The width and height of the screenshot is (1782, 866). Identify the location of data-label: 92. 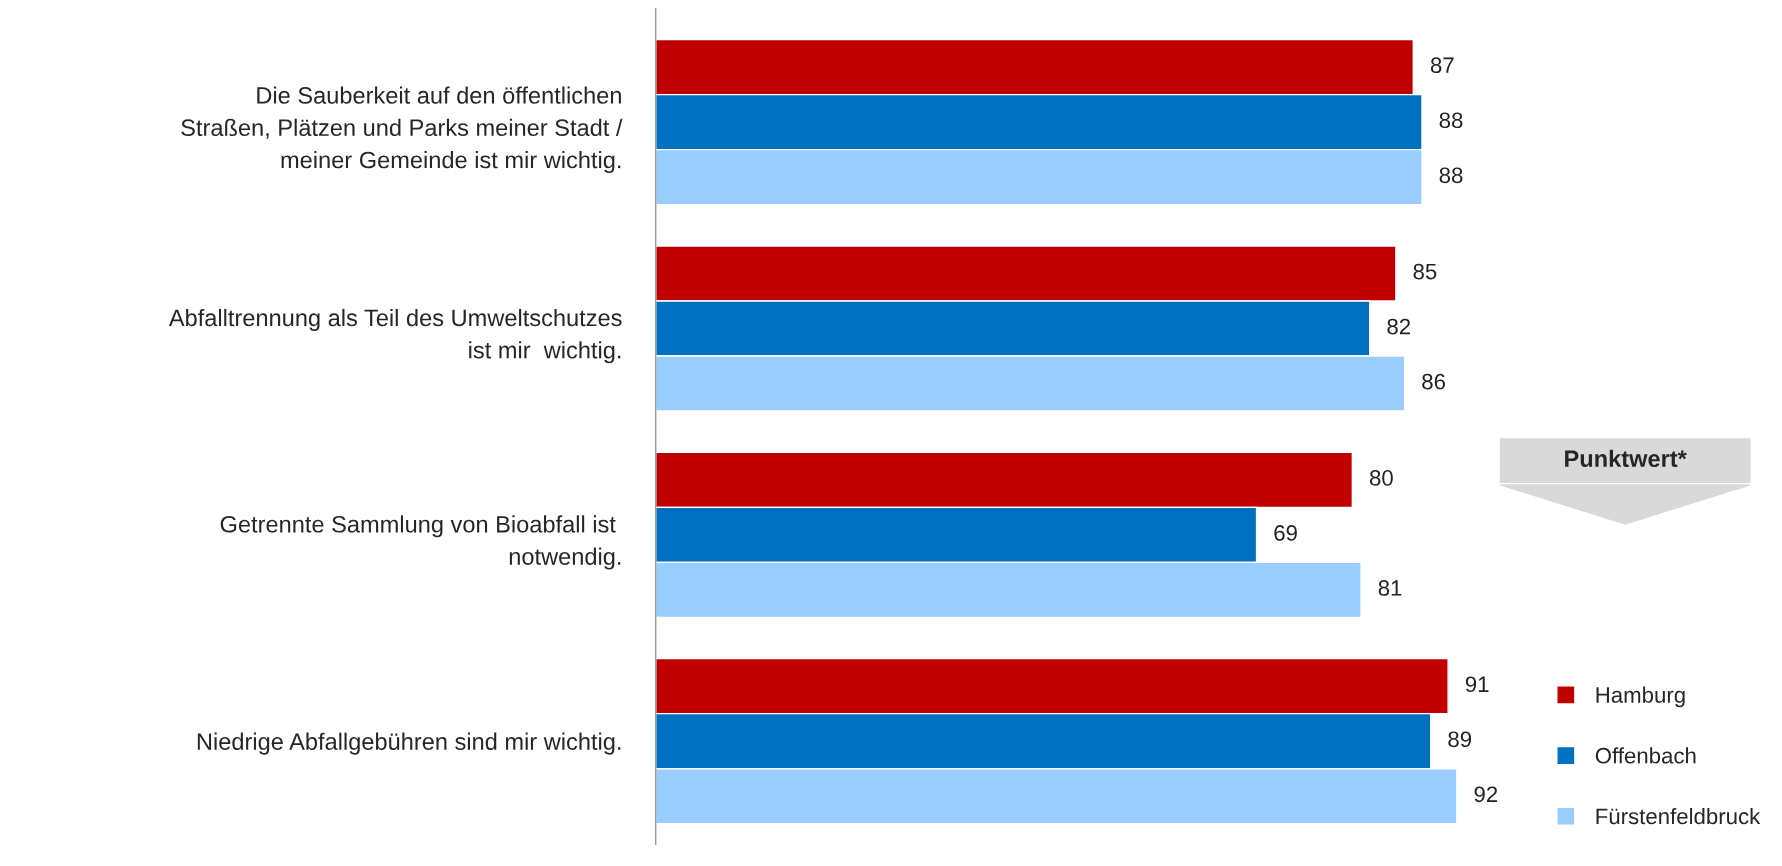
(1486, 794).